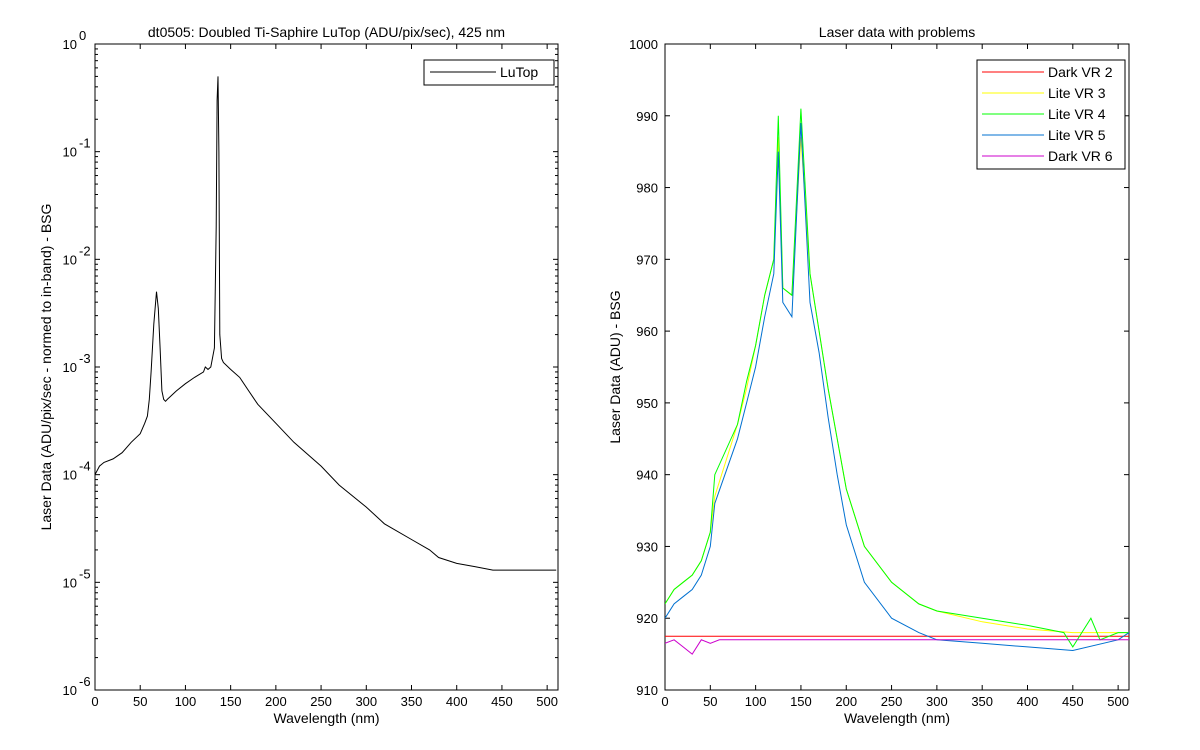 The width and height of the screenshot is (1200, 750). I want to click on y-tick-label: 970, so click(647, 259).